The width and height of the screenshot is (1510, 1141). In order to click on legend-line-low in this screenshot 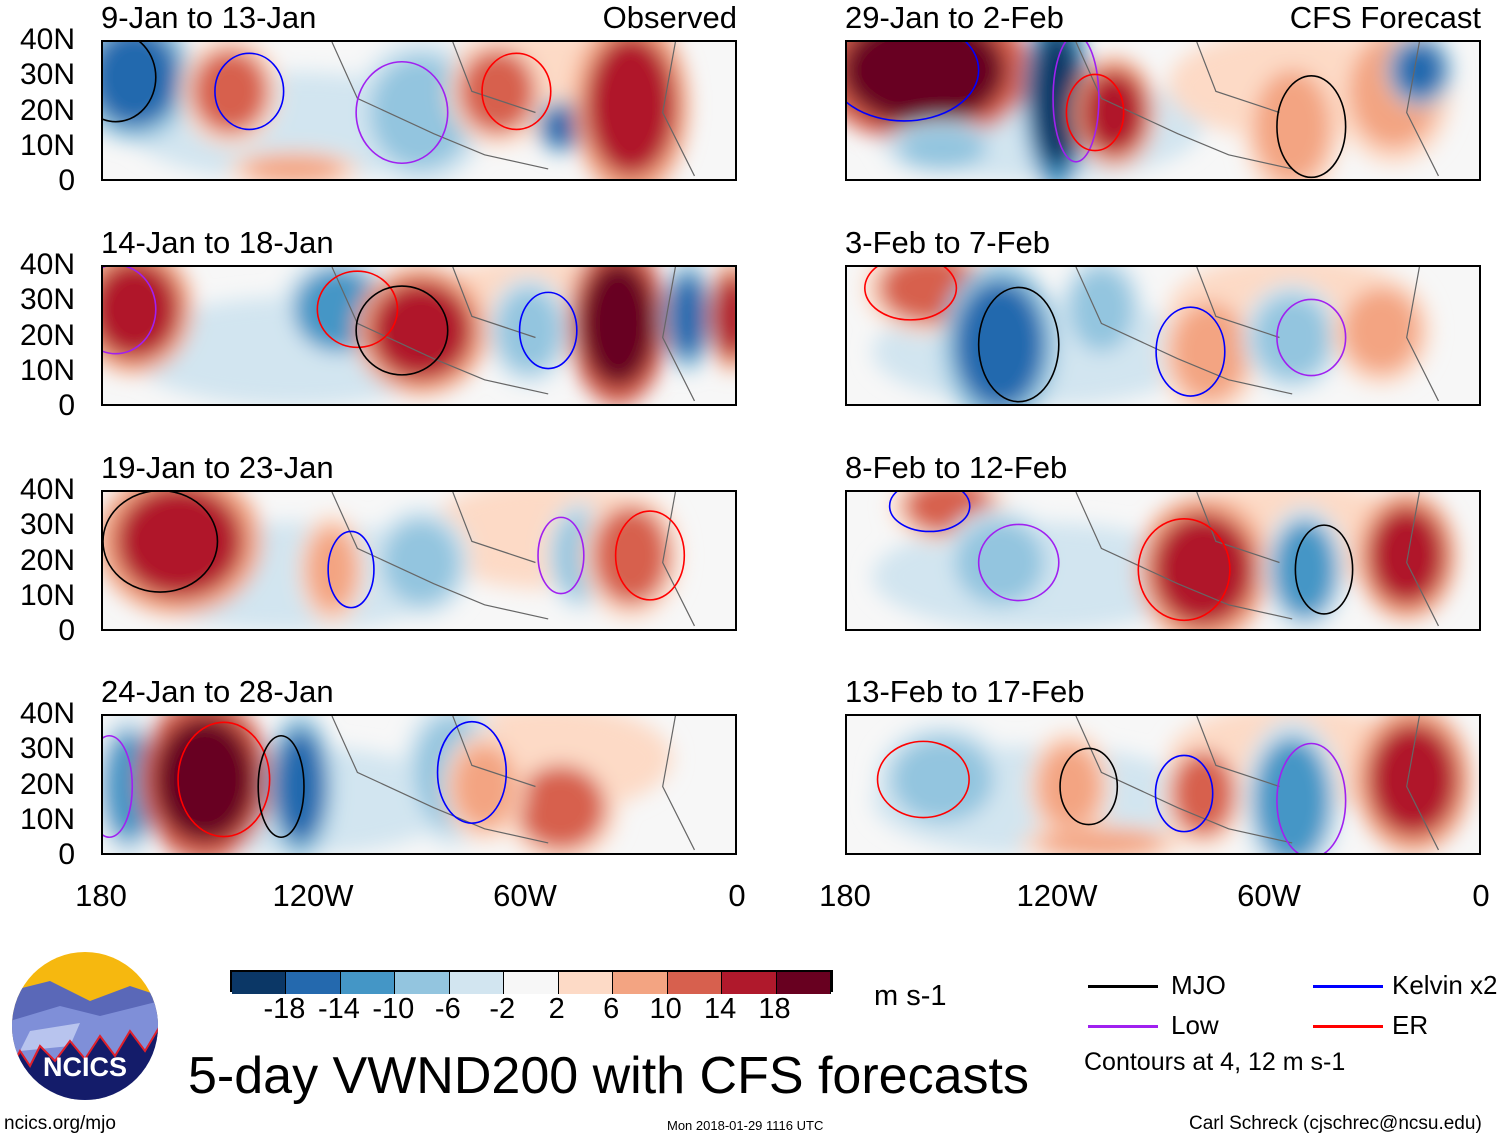, I will do `click(1123, 1026)`.